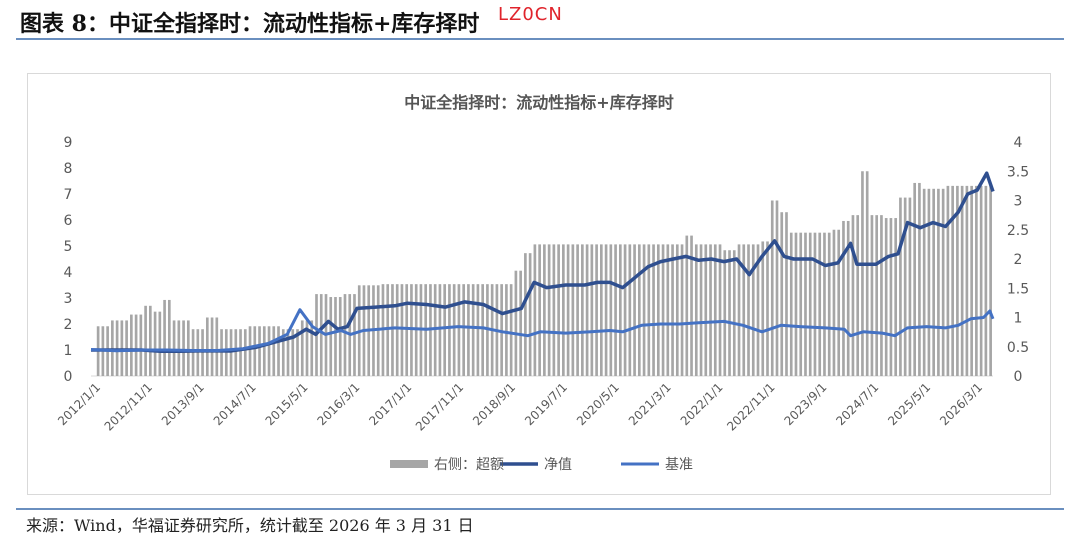  What do you see at coordinates (494, 404) in the screenshot?
I see `x-tick-label: 2018/9/1` at bounding box center [494, 404].